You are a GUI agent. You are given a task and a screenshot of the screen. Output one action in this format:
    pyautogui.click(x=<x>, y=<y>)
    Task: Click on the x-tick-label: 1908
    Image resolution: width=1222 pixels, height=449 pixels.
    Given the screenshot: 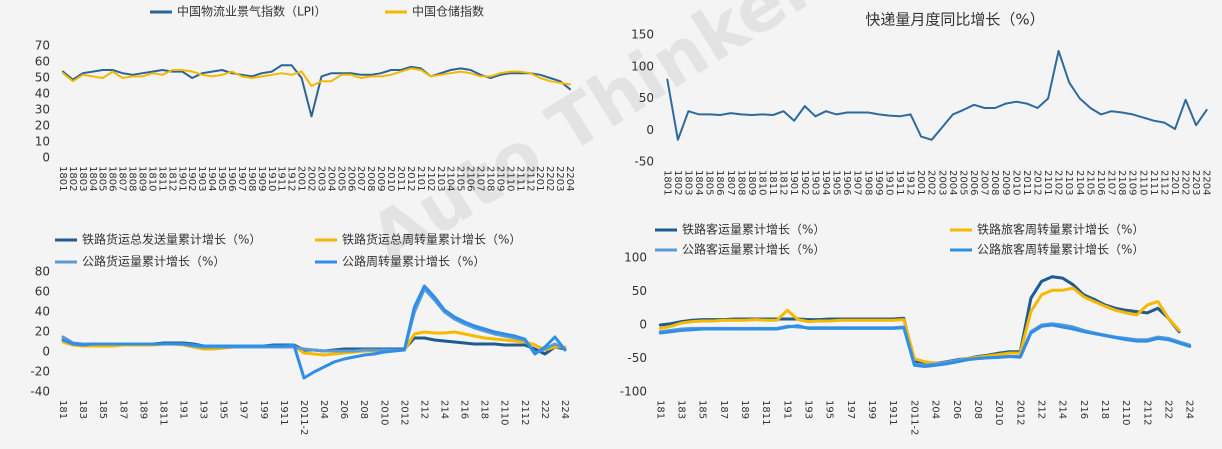 What is the action you would take?
    pyautogui.click(x=251, y=178)
    